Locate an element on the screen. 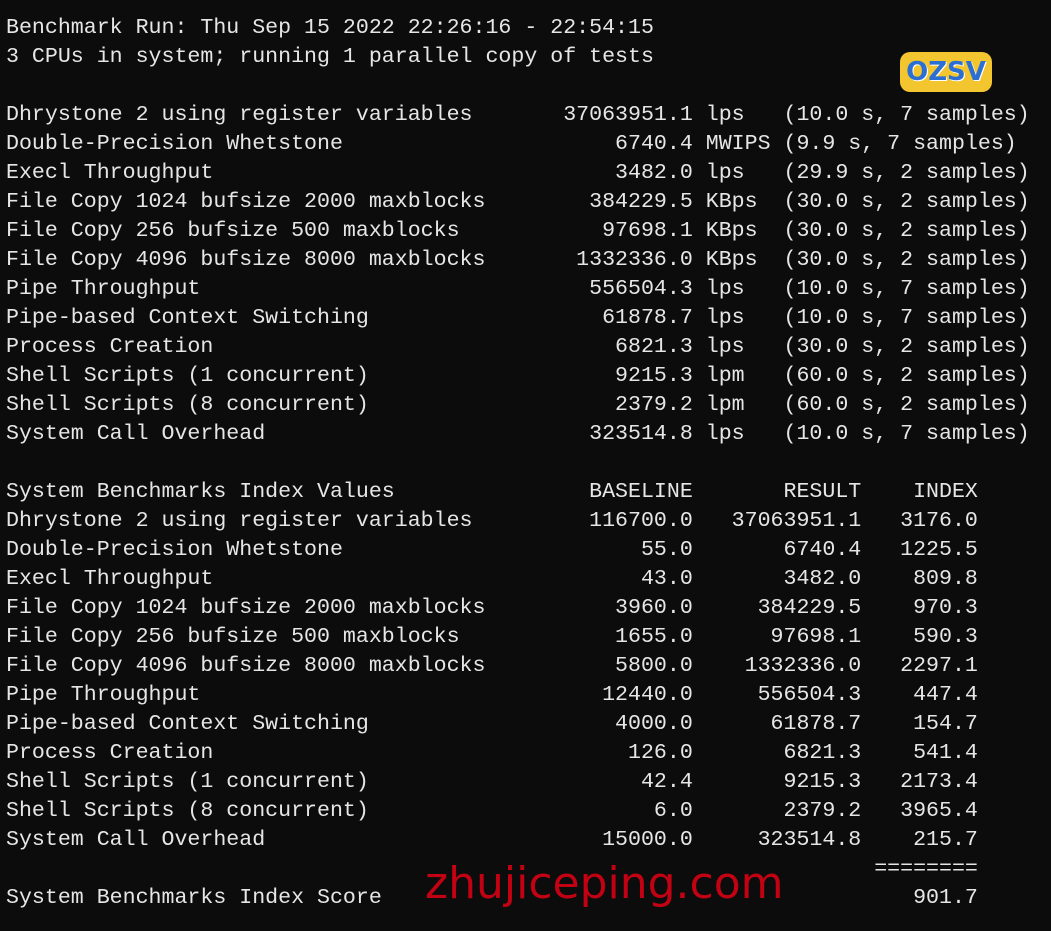  result-value: 6740.4 is located at coordinates (822, 549).